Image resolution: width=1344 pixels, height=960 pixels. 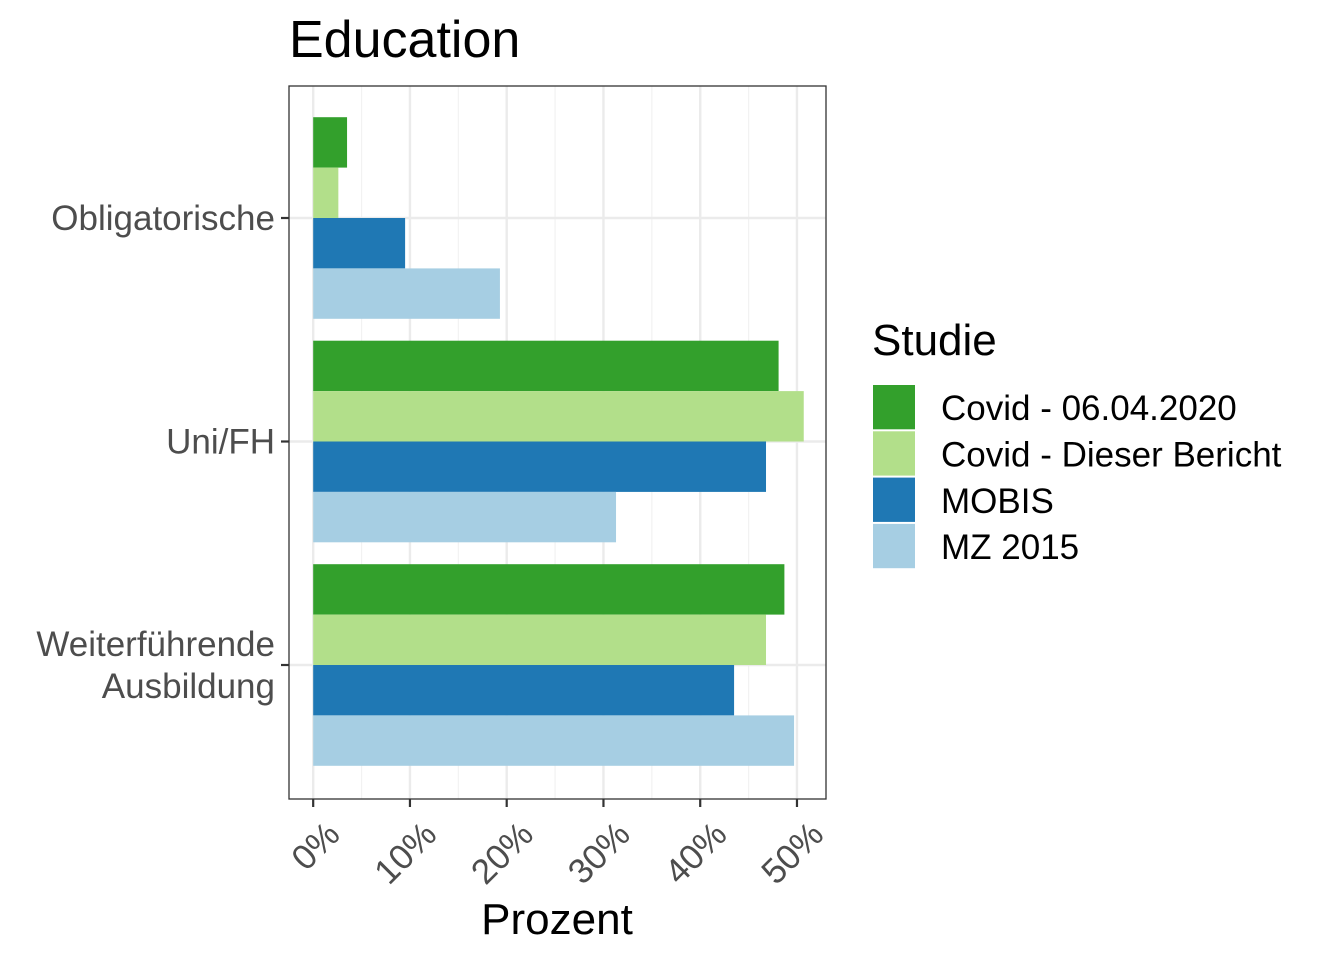 I want to click on x-axis-title: Prozent, so click(x=557, y=919).